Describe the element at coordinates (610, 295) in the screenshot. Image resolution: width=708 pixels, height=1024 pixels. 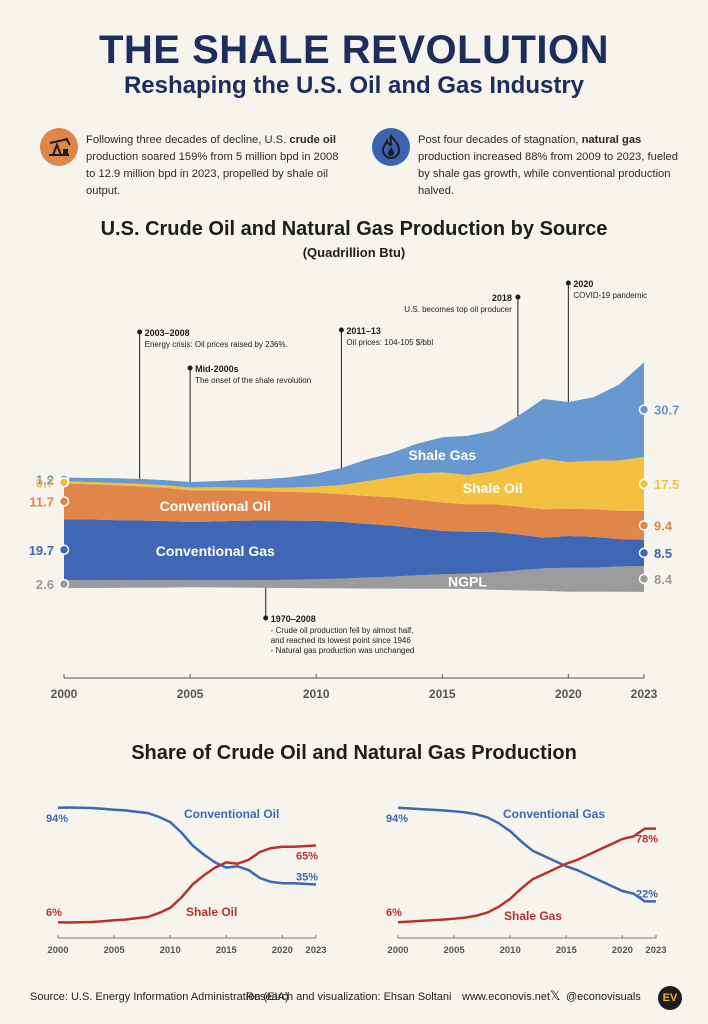
I see `annotation-text: COVID-19 pandemic` at that location.